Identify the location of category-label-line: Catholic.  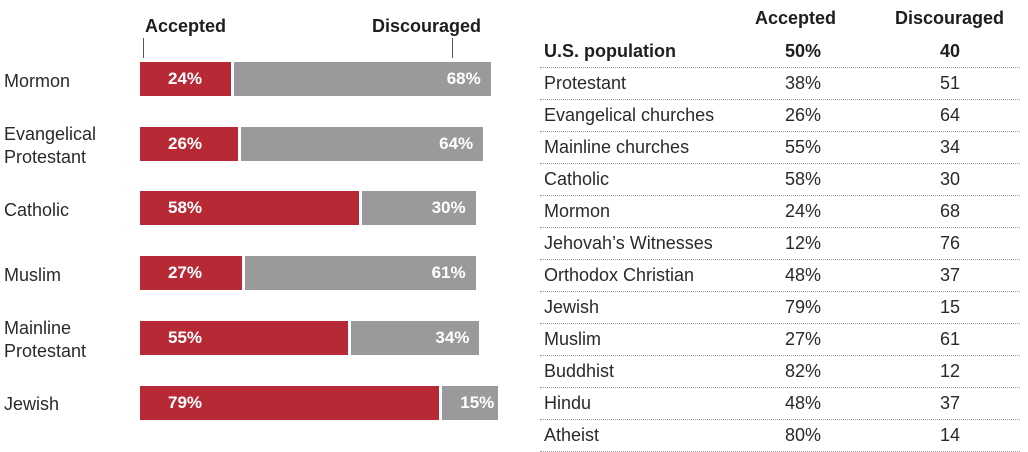
(37, 209).